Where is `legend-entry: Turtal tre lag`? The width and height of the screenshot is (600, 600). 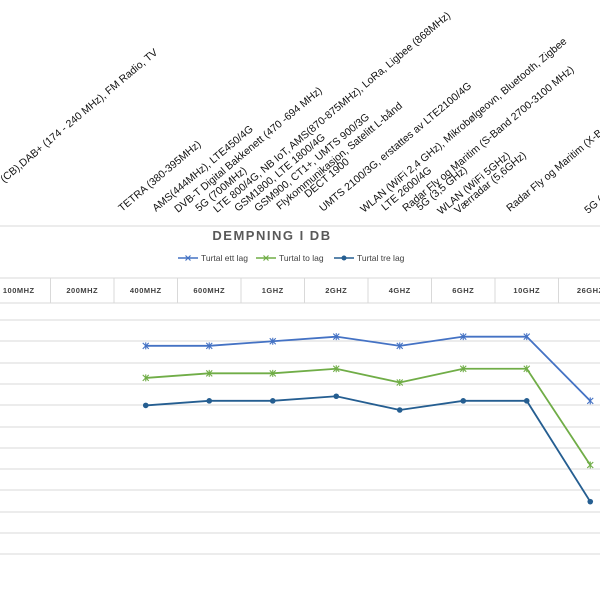
legend-entry: Turtal tre lag is located at coordinates (381, 258).